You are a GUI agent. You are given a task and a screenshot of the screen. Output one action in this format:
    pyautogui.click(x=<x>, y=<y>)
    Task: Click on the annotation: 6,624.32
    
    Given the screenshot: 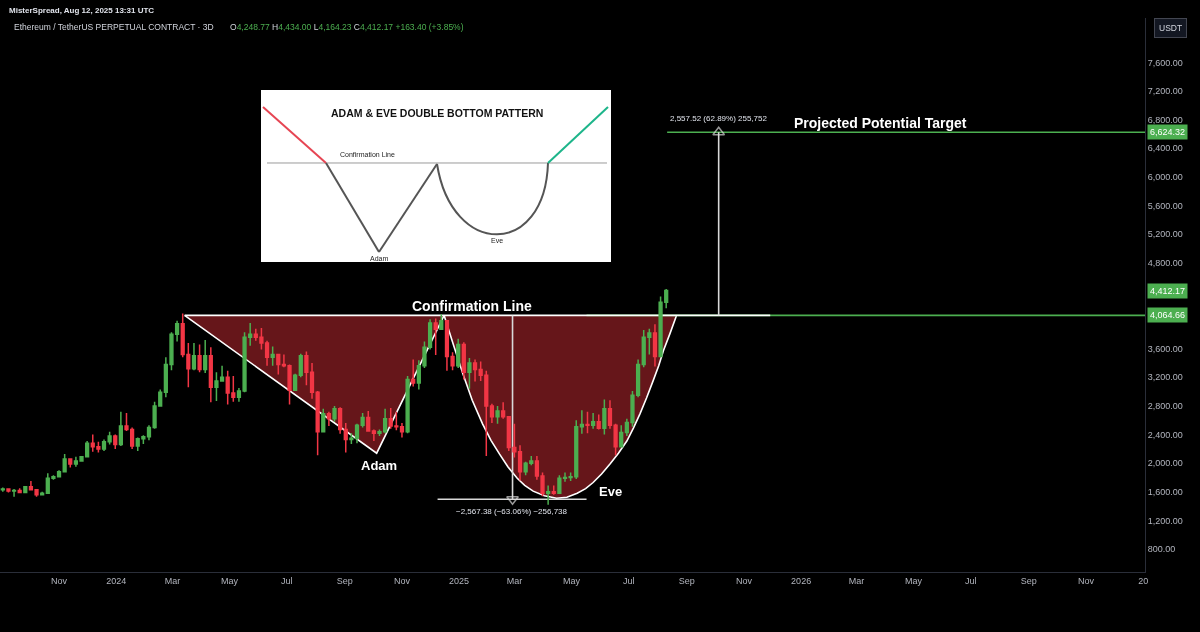 What is the action you would take?
    pyautogui.click(x=1168, y=132)
    